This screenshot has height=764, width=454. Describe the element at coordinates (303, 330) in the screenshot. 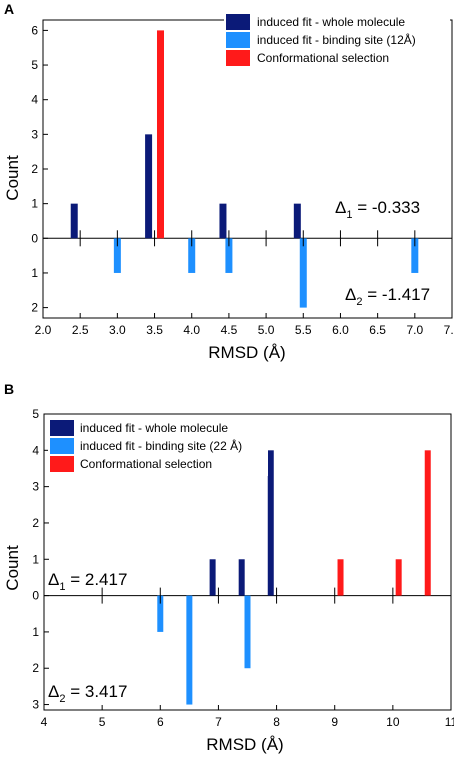

I see `x-tick-label: 5.5` at that location.